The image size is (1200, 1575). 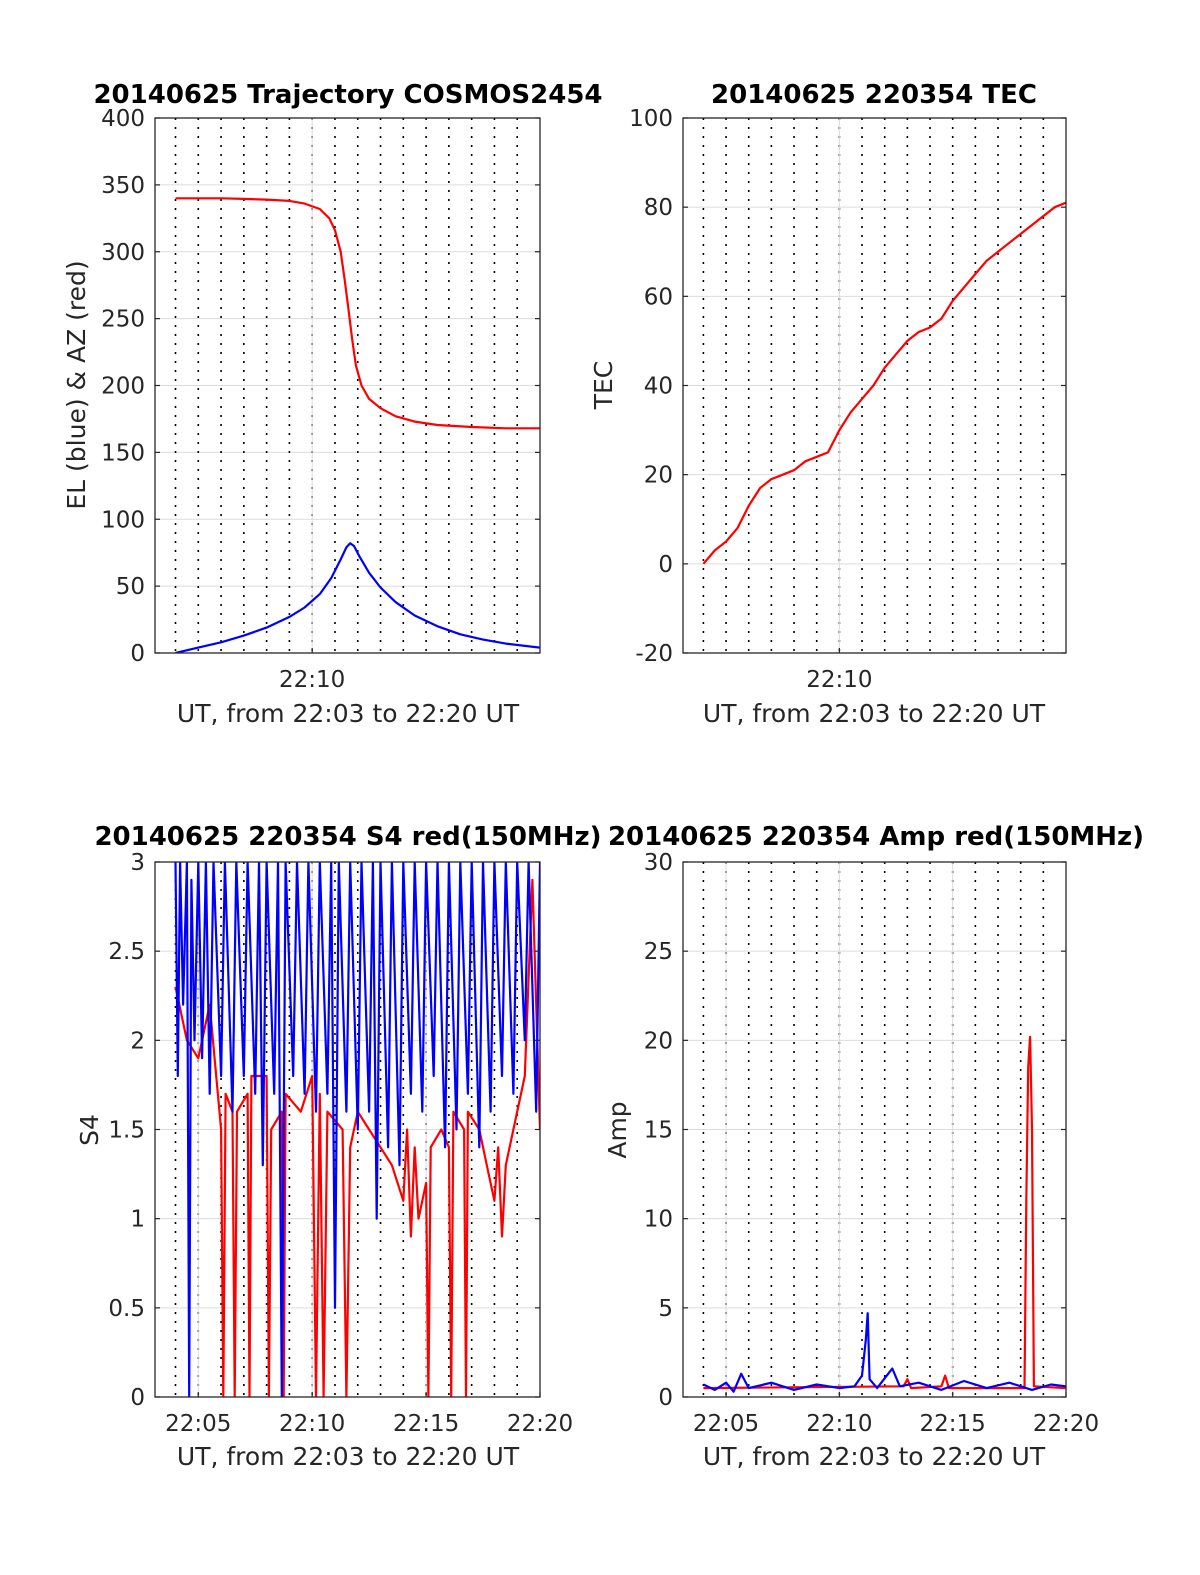 I want to click on chart-title: 20140625 Trajectory COSMOS2454, so click(x=347, y=95).